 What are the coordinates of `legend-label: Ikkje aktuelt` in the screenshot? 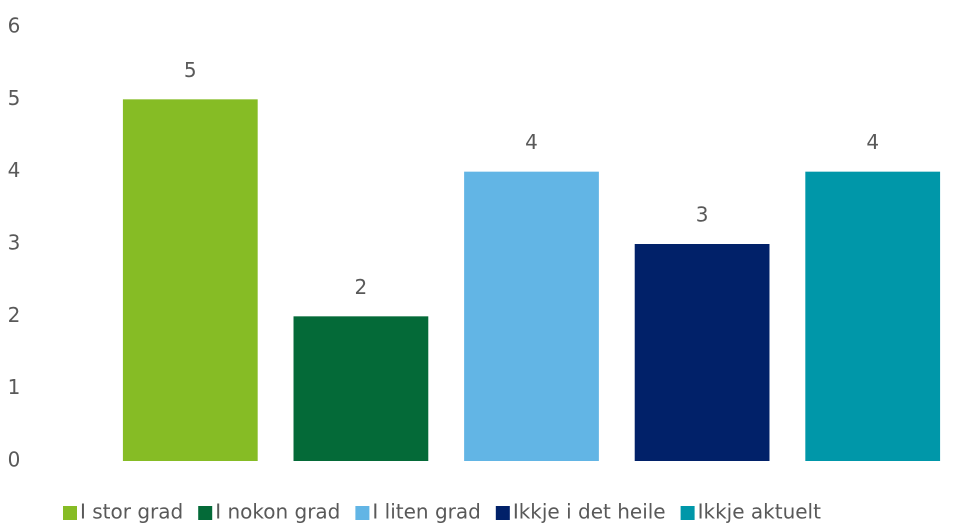 It's located at (759, 512).